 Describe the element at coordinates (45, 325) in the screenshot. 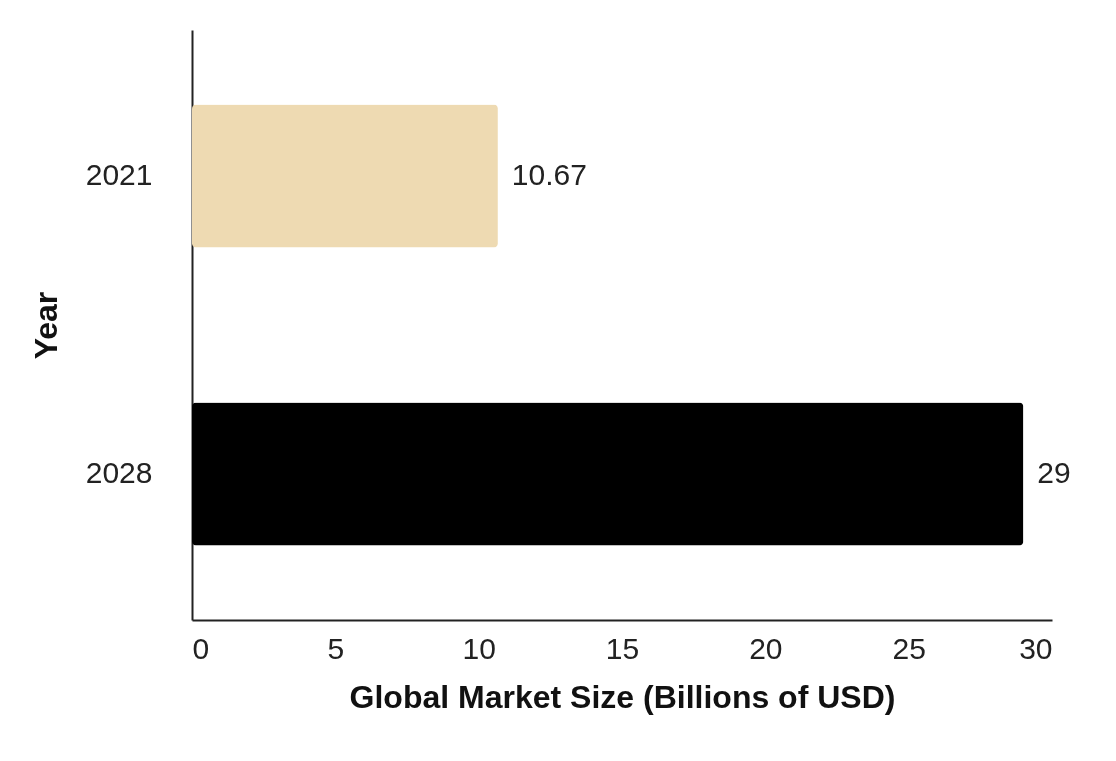

I see `y-axis-title: Year` at that location.